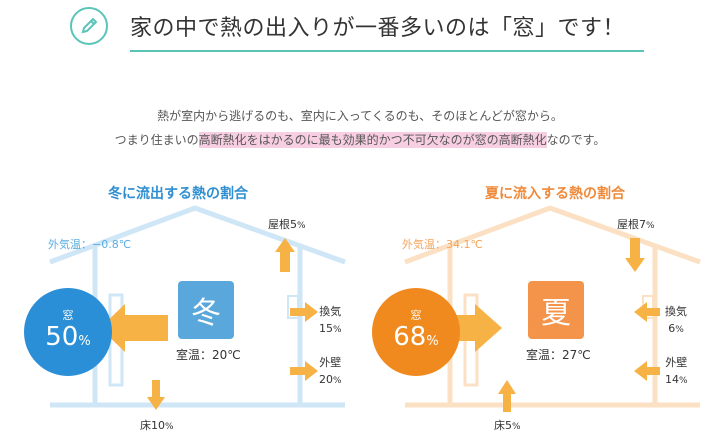 The width and height of the screenshot is (720, 436). Describe the element at coordinates (285, 255) in the screenshot. I see `winter-roof-arrow` at that location.